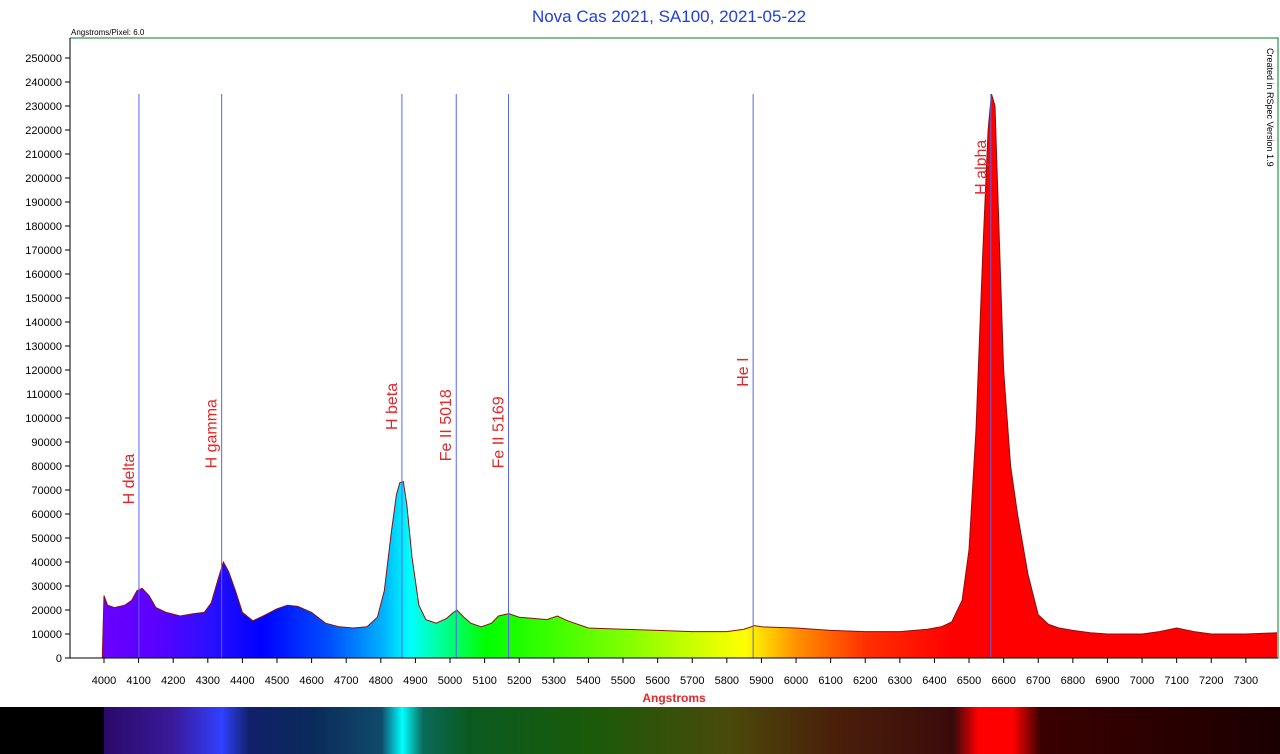  I want to click on y-tick-label: 130000, so click(43, 347).